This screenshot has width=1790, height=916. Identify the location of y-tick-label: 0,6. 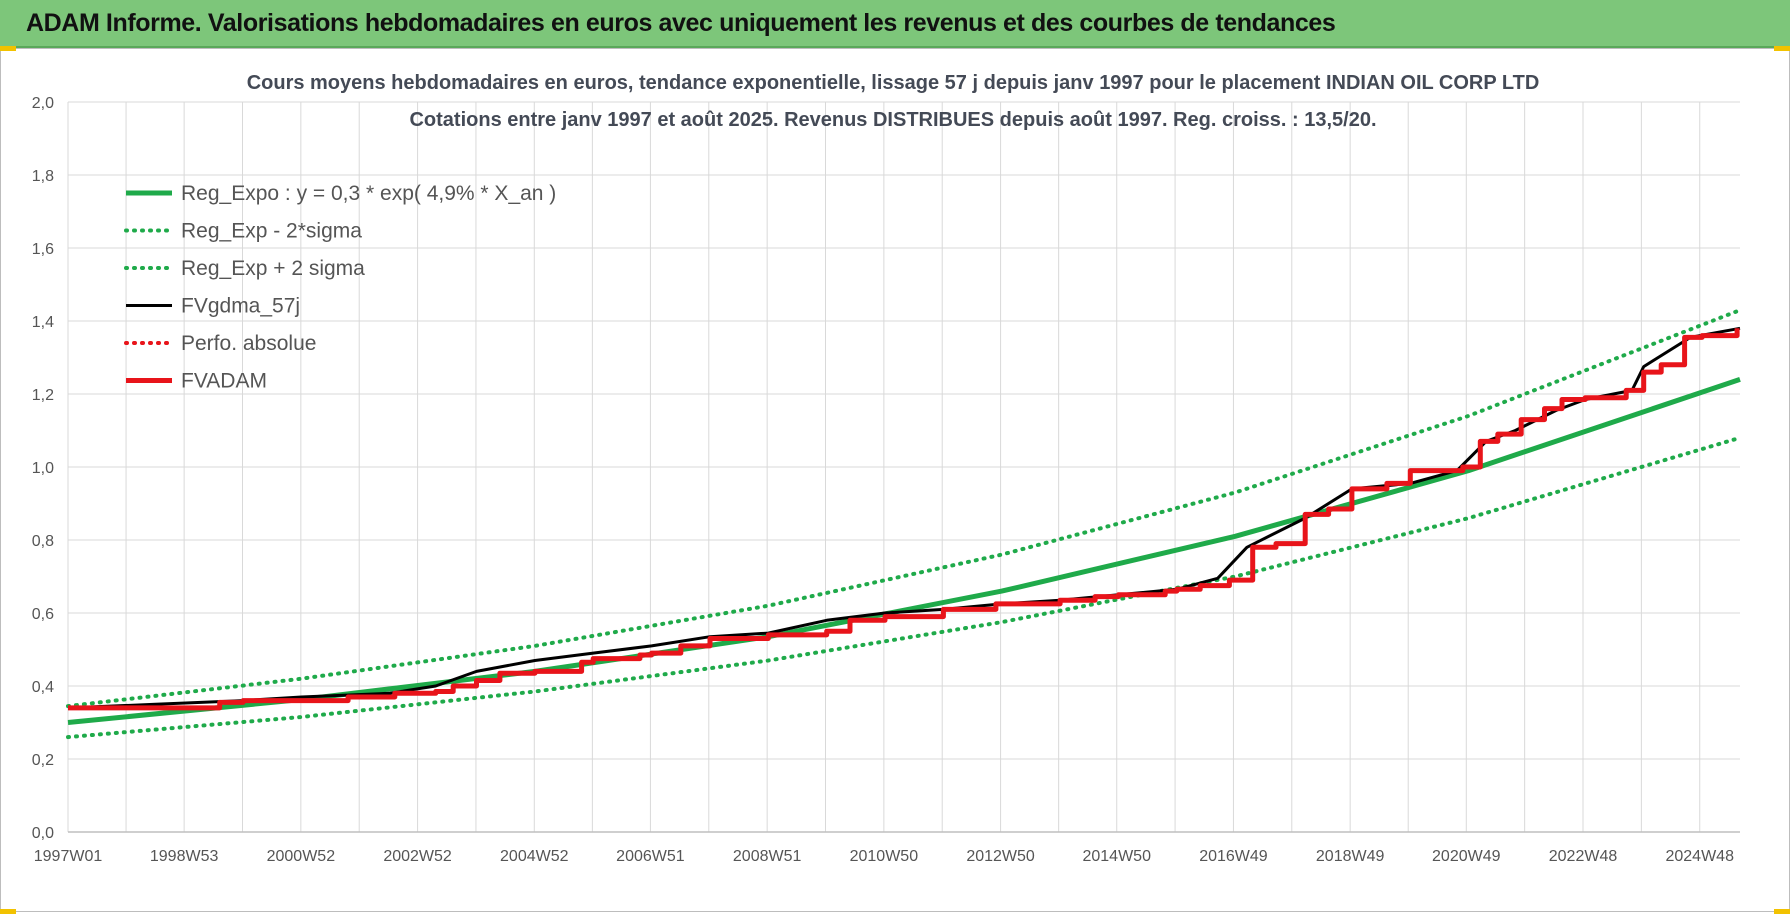
(43, 614).